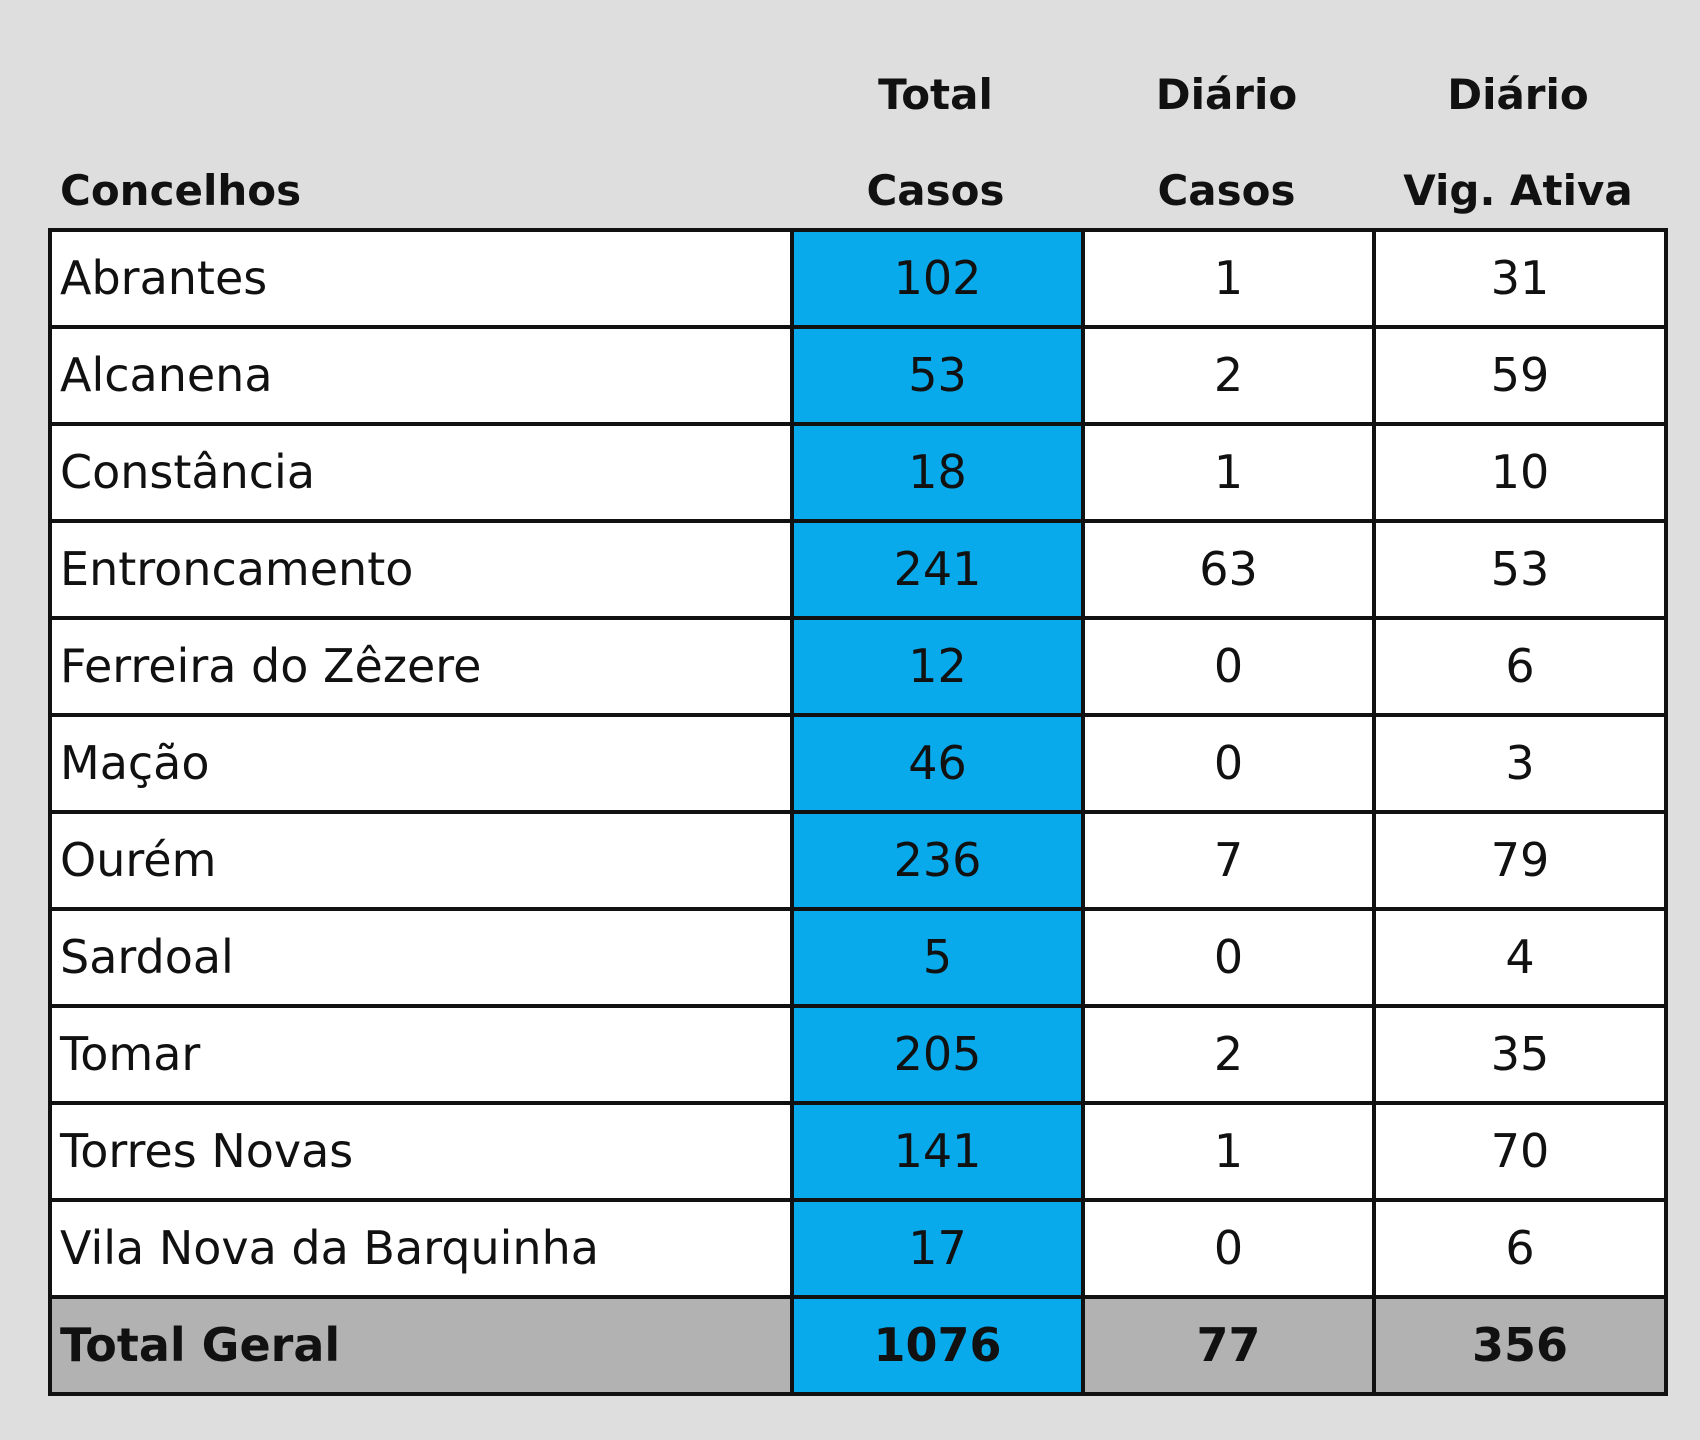  Describe the element at coordinates (937, 569) in the screenshot. I see `total-casos-cell: 241` at that location.